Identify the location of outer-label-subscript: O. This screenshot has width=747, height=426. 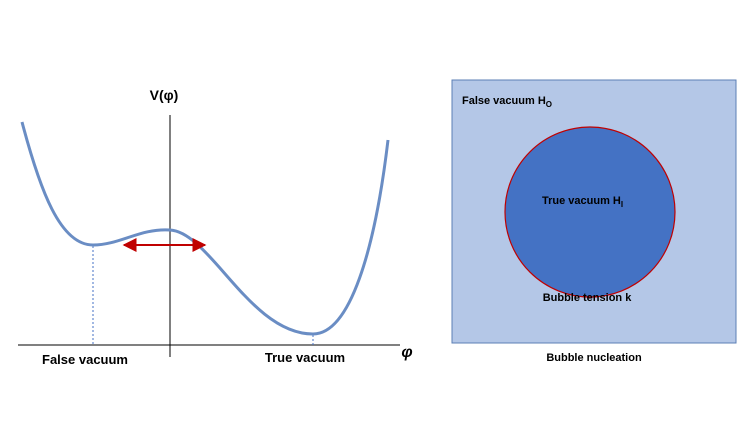
(549, 104).